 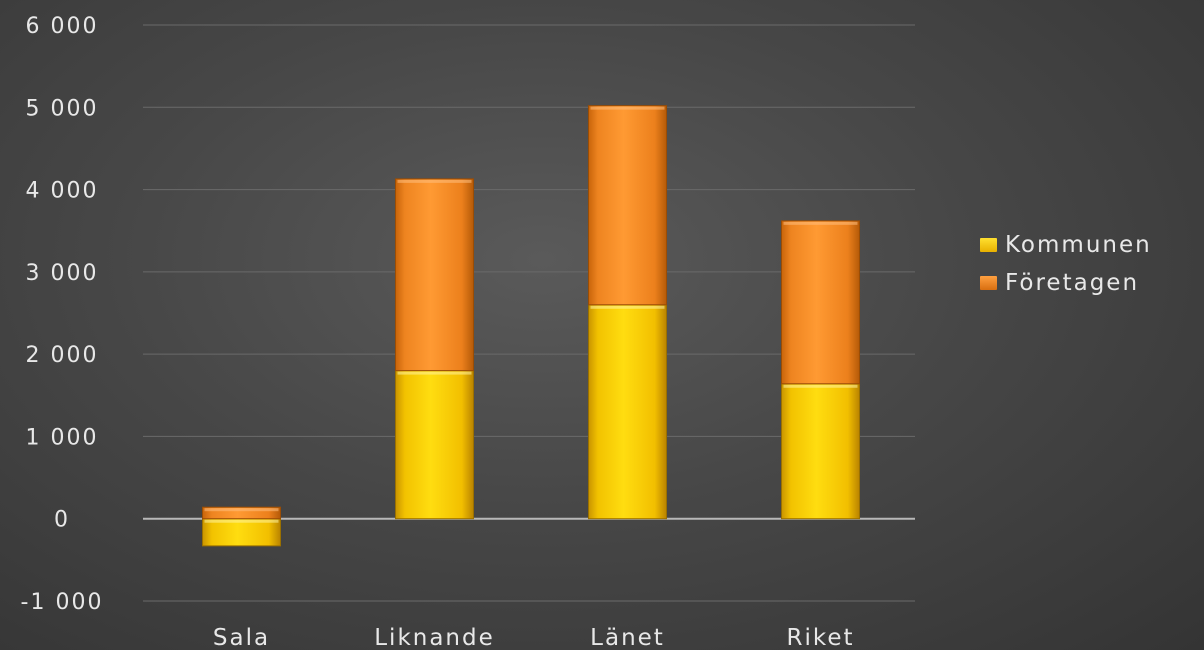 I want to click on y-axis: -1 000 0 1 000 2 000 3 000 4 000 5 000 6 000, so click(x=62, y=314).